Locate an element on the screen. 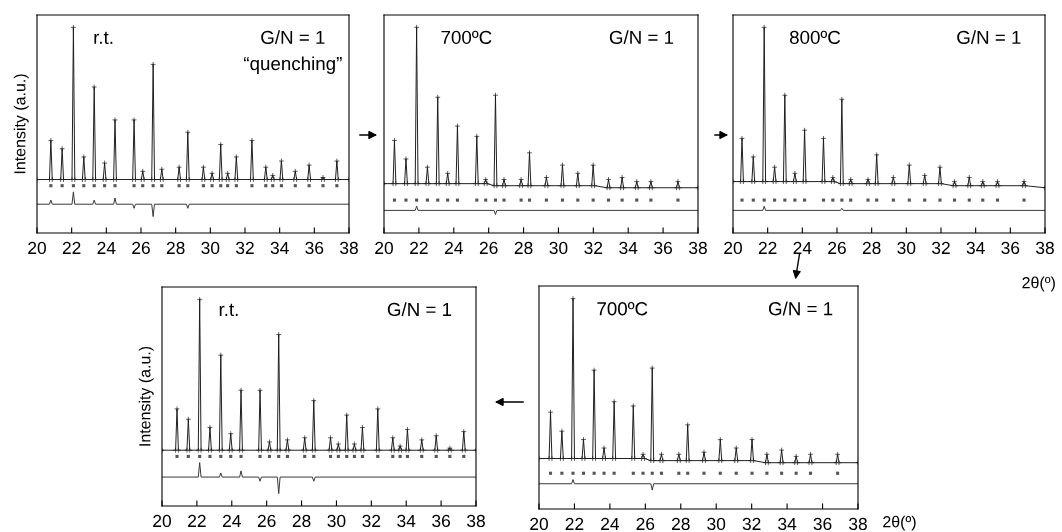  annotation: 800ºC is located at coordinates (815, 37).